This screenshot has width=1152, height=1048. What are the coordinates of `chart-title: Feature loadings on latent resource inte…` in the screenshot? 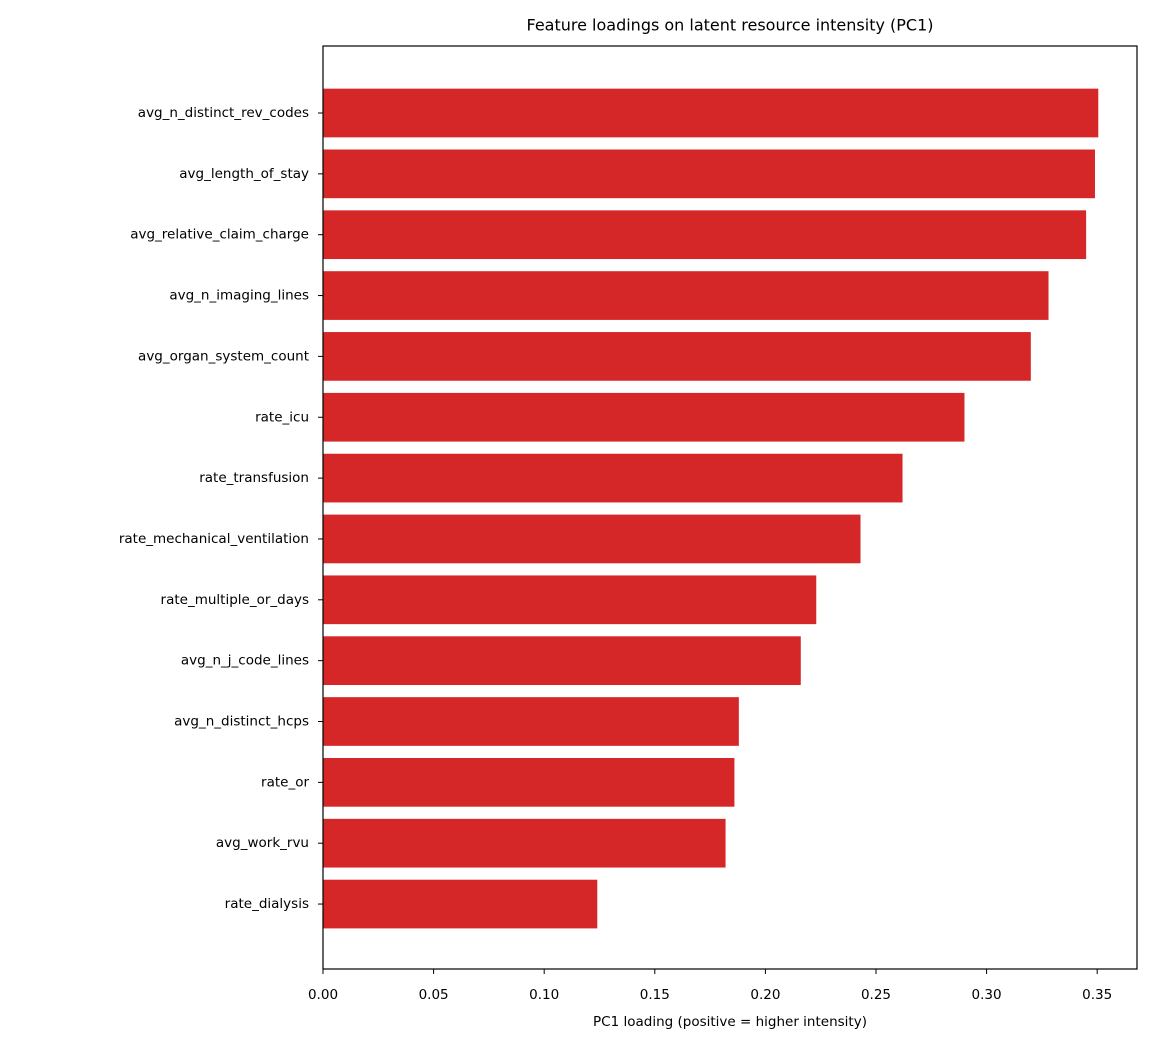 It's located at (729, 25).